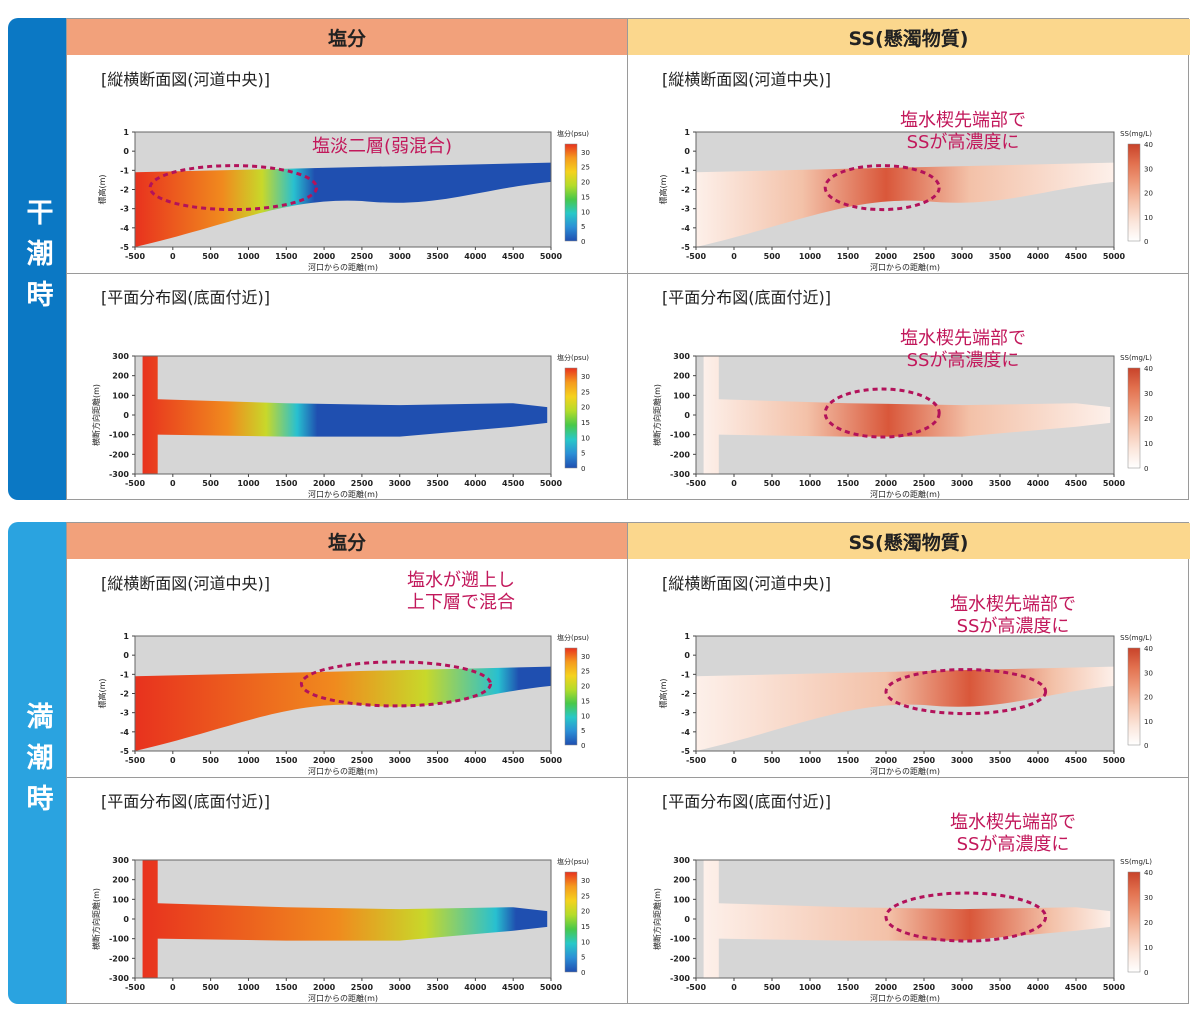 The width and height of the screenshot is (1191, 1021). Describe the element at coordinates (963, 360) in the screenshot. I see `annotation-line: SSが高濃度に` at that location.